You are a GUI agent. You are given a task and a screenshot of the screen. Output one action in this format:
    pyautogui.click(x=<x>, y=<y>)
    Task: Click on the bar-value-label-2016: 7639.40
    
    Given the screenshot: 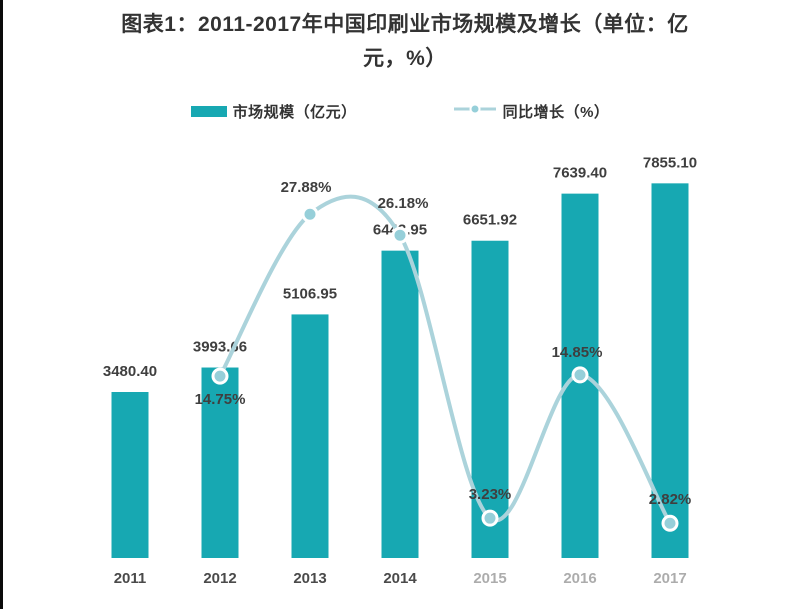 What is the action you would take?
    pyautogui.click(x=580, y=173)
    